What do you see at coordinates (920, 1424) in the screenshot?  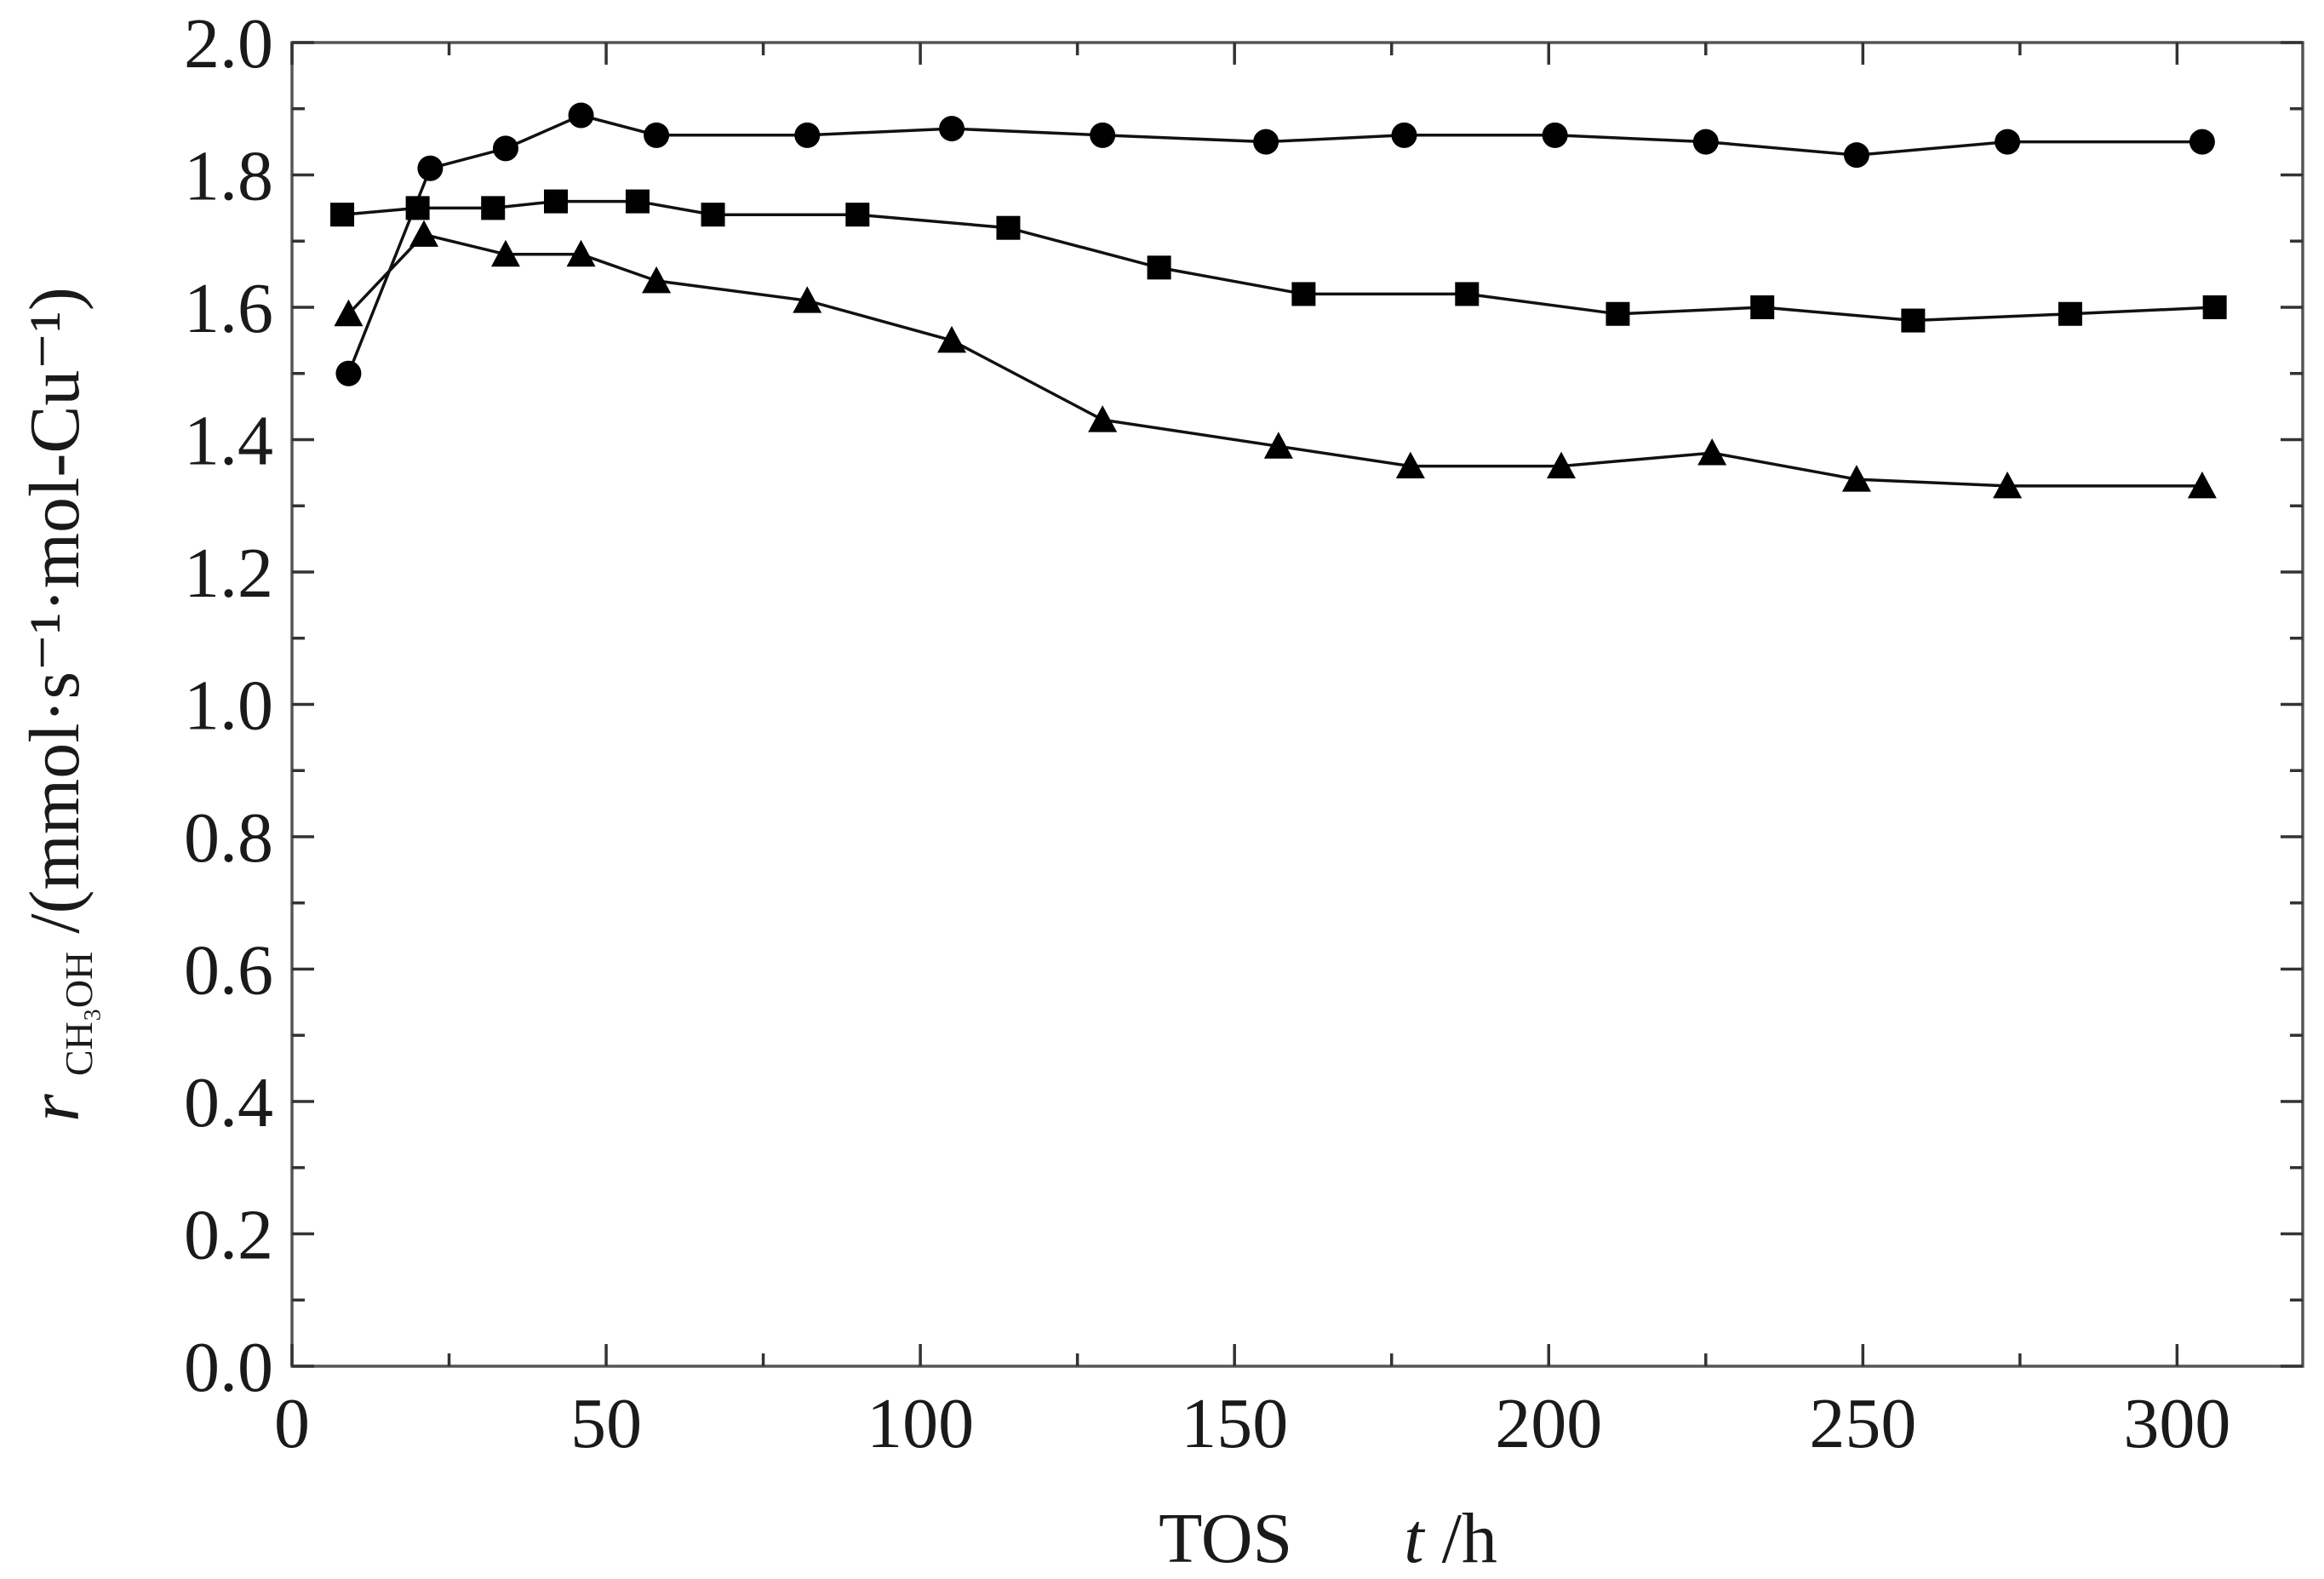 I see `x-tick-label: 100` at bounding box center [920, 1424].